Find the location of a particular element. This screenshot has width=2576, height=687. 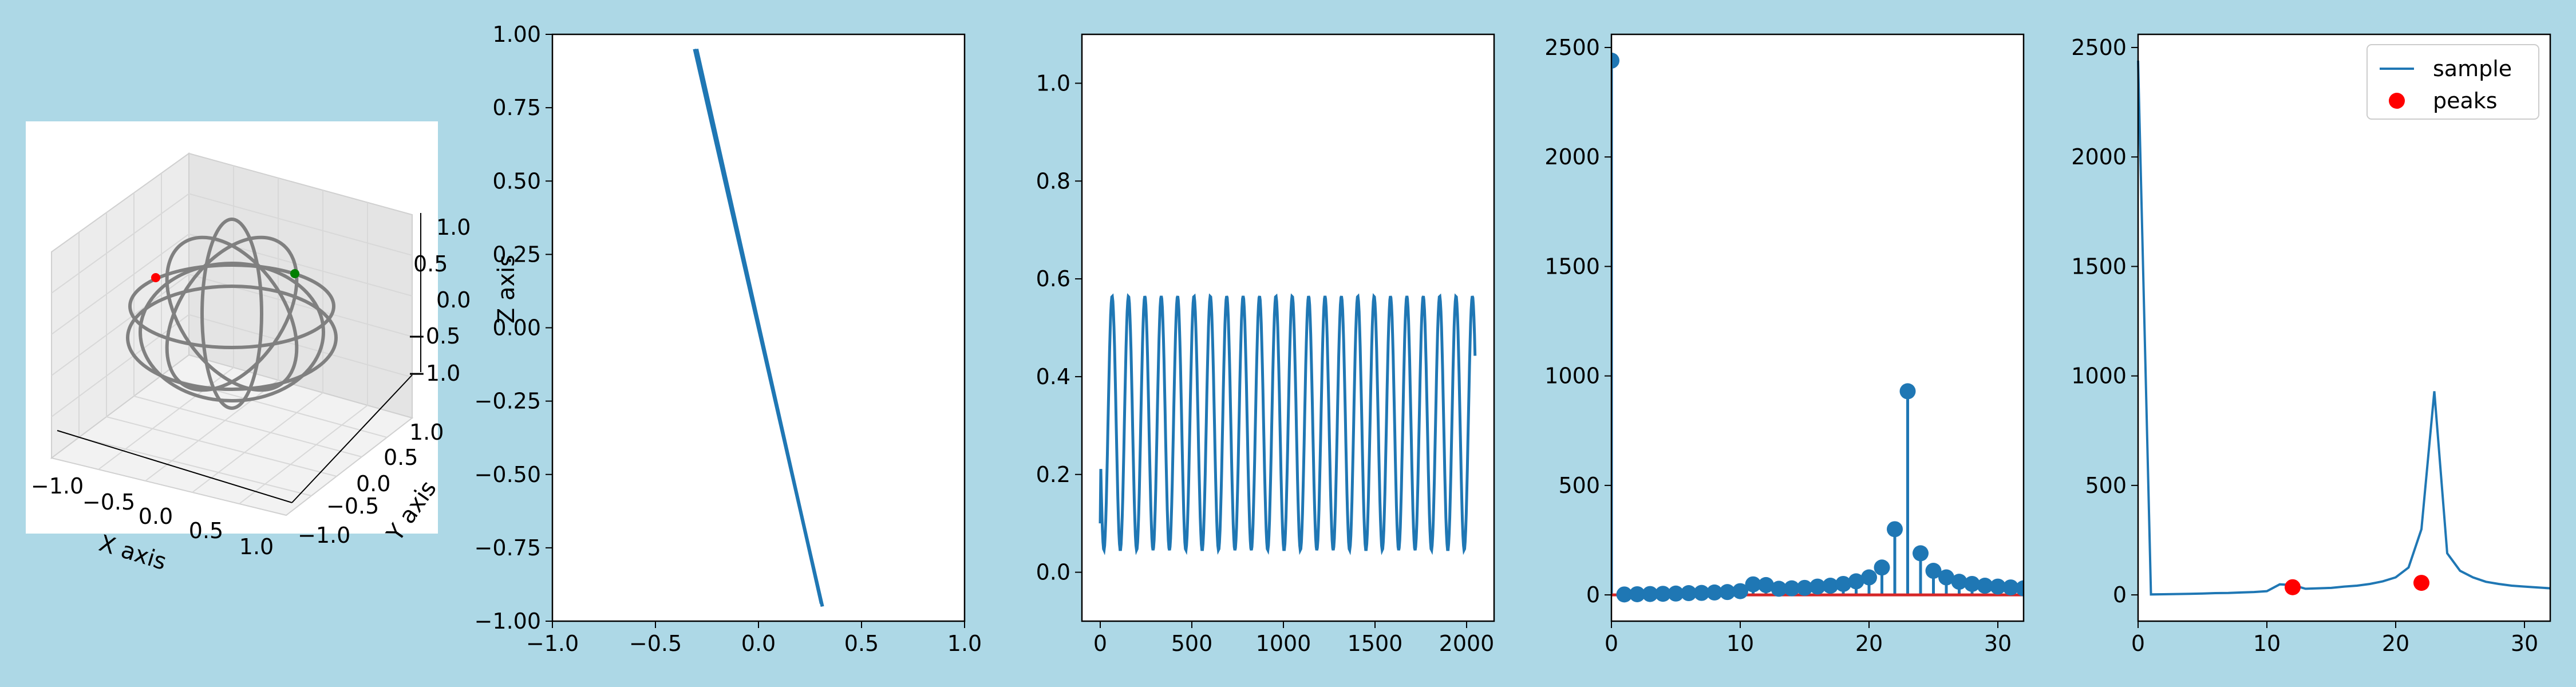

y-tick-label: −0.50 is located at coordinates (508, 474).